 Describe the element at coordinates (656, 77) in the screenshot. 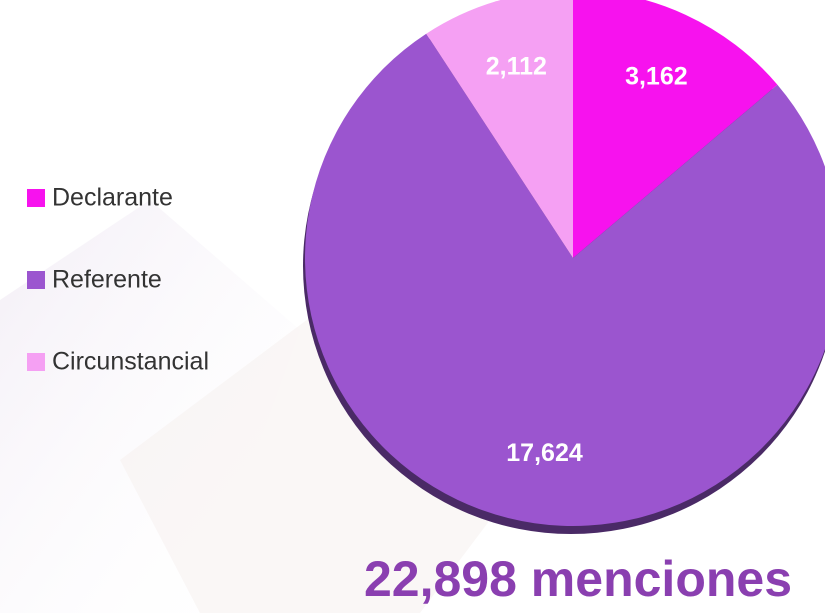

I see `value-label: 3,162` at that location.